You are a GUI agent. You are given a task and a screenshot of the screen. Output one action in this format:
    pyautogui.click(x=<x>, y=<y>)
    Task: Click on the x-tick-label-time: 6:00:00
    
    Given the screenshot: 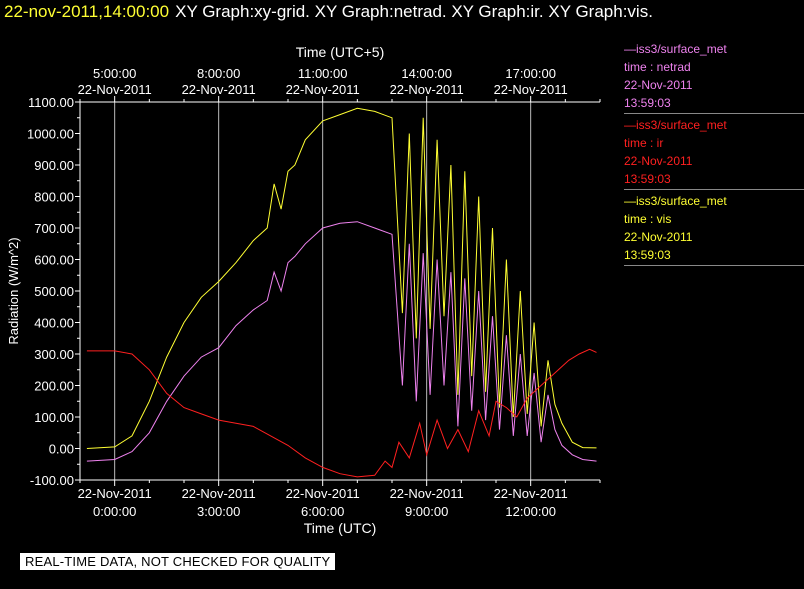 What is the action you would take?
    pyautogui.click(x=322, y=511)
    